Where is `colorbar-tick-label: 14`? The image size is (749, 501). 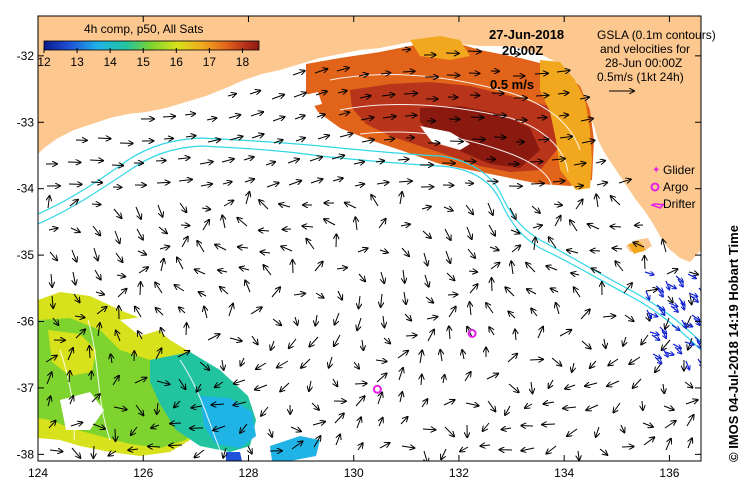 colorbar-tick-label: 14 is located at coordinates (110, 62).